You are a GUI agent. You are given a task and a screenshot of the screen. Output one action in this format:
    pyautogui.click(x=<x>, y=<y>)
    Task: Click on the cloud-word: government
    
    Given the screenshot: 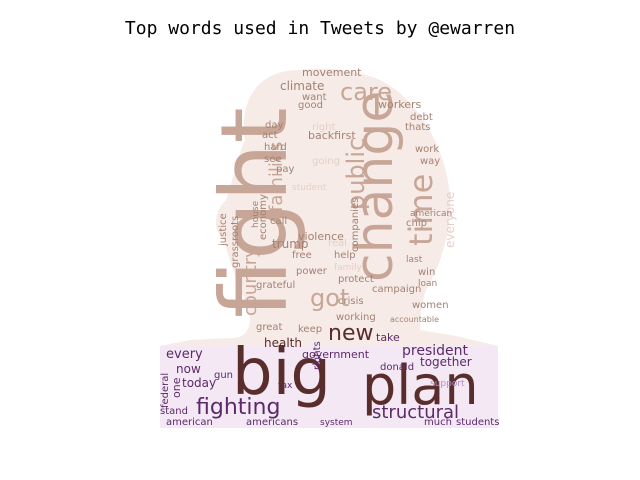 What is the action you would take?
    pyautogui.click(x=336, y=354)
    